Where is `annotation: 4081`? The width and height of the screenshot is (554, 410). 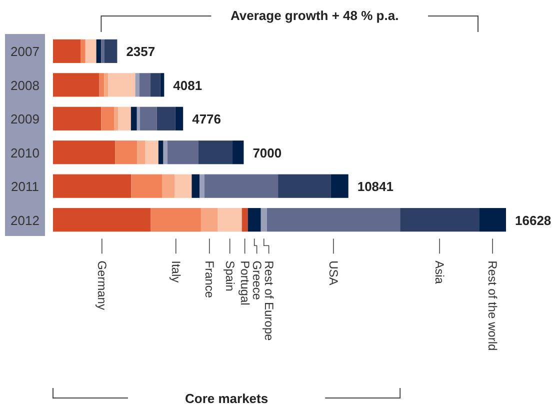 annotation: 4081 is located at coordinates (187, 85).